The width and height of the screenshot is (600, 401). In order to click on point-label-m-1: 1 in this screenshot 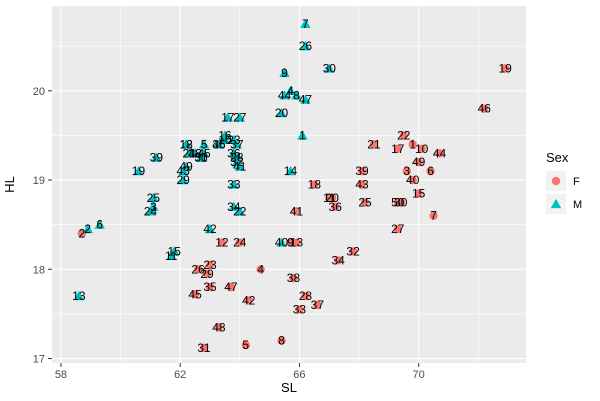, I will do `click(302, 135)`.